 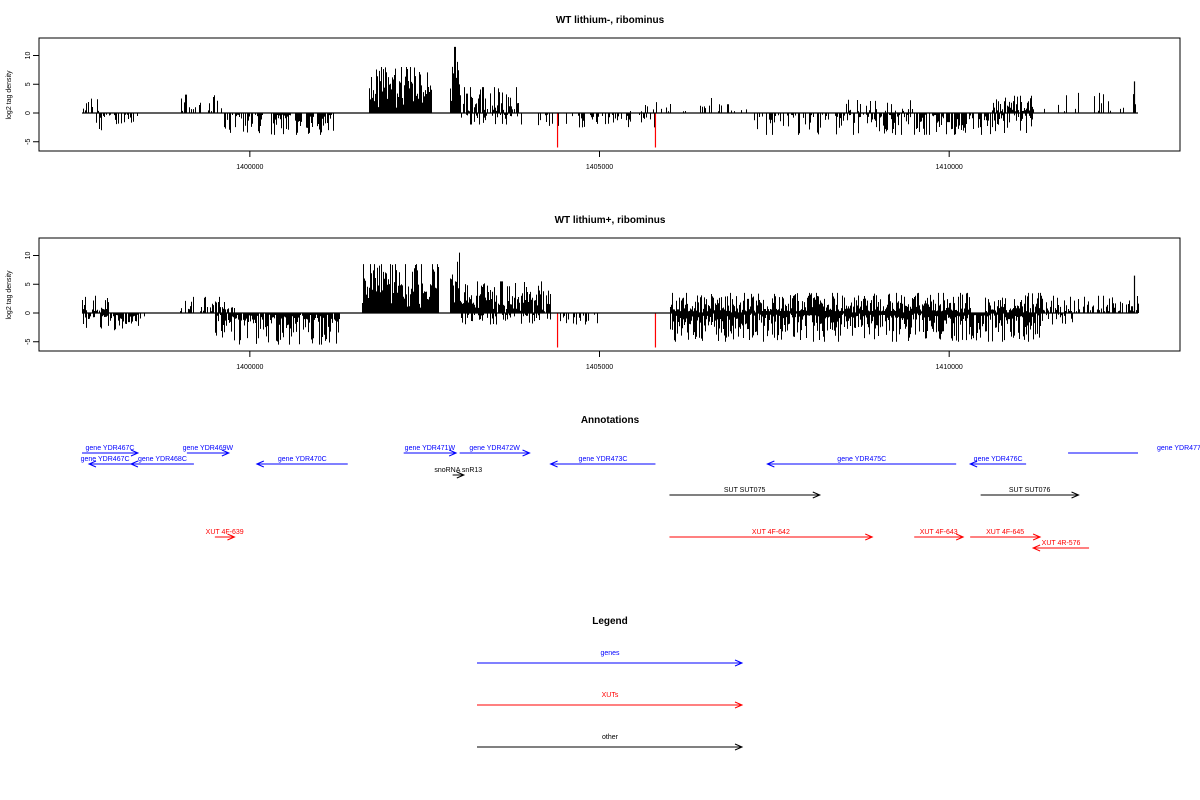 I want to click on annotation-feature: SUT SUT075, so click(x=745, y=493).